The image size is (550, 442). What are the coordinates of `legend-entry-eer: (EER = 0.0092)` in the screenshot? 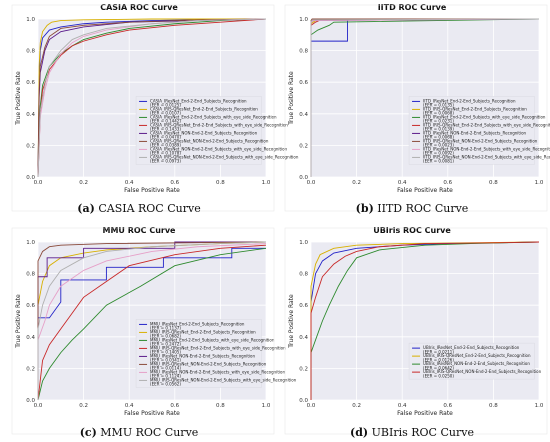 It's located at (438, 153).